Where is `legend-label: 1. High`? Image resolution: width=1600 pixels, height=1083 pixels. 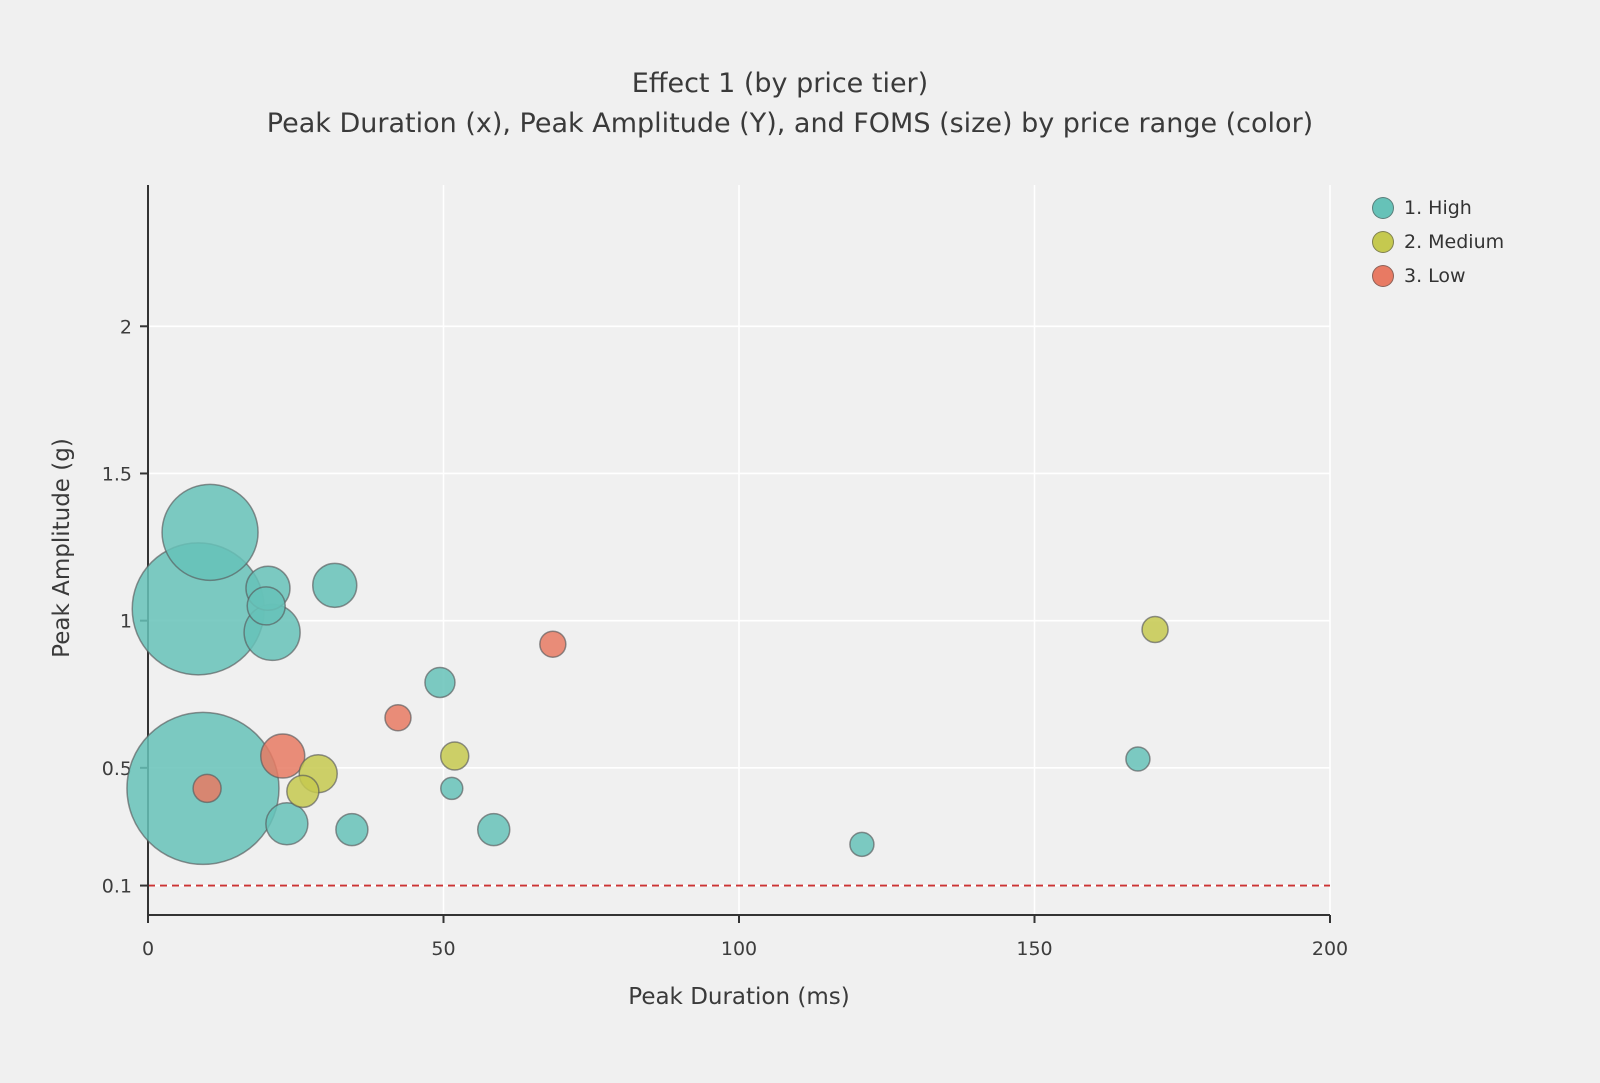
legend-label: 1. High is located at coordinates (1438, 208).